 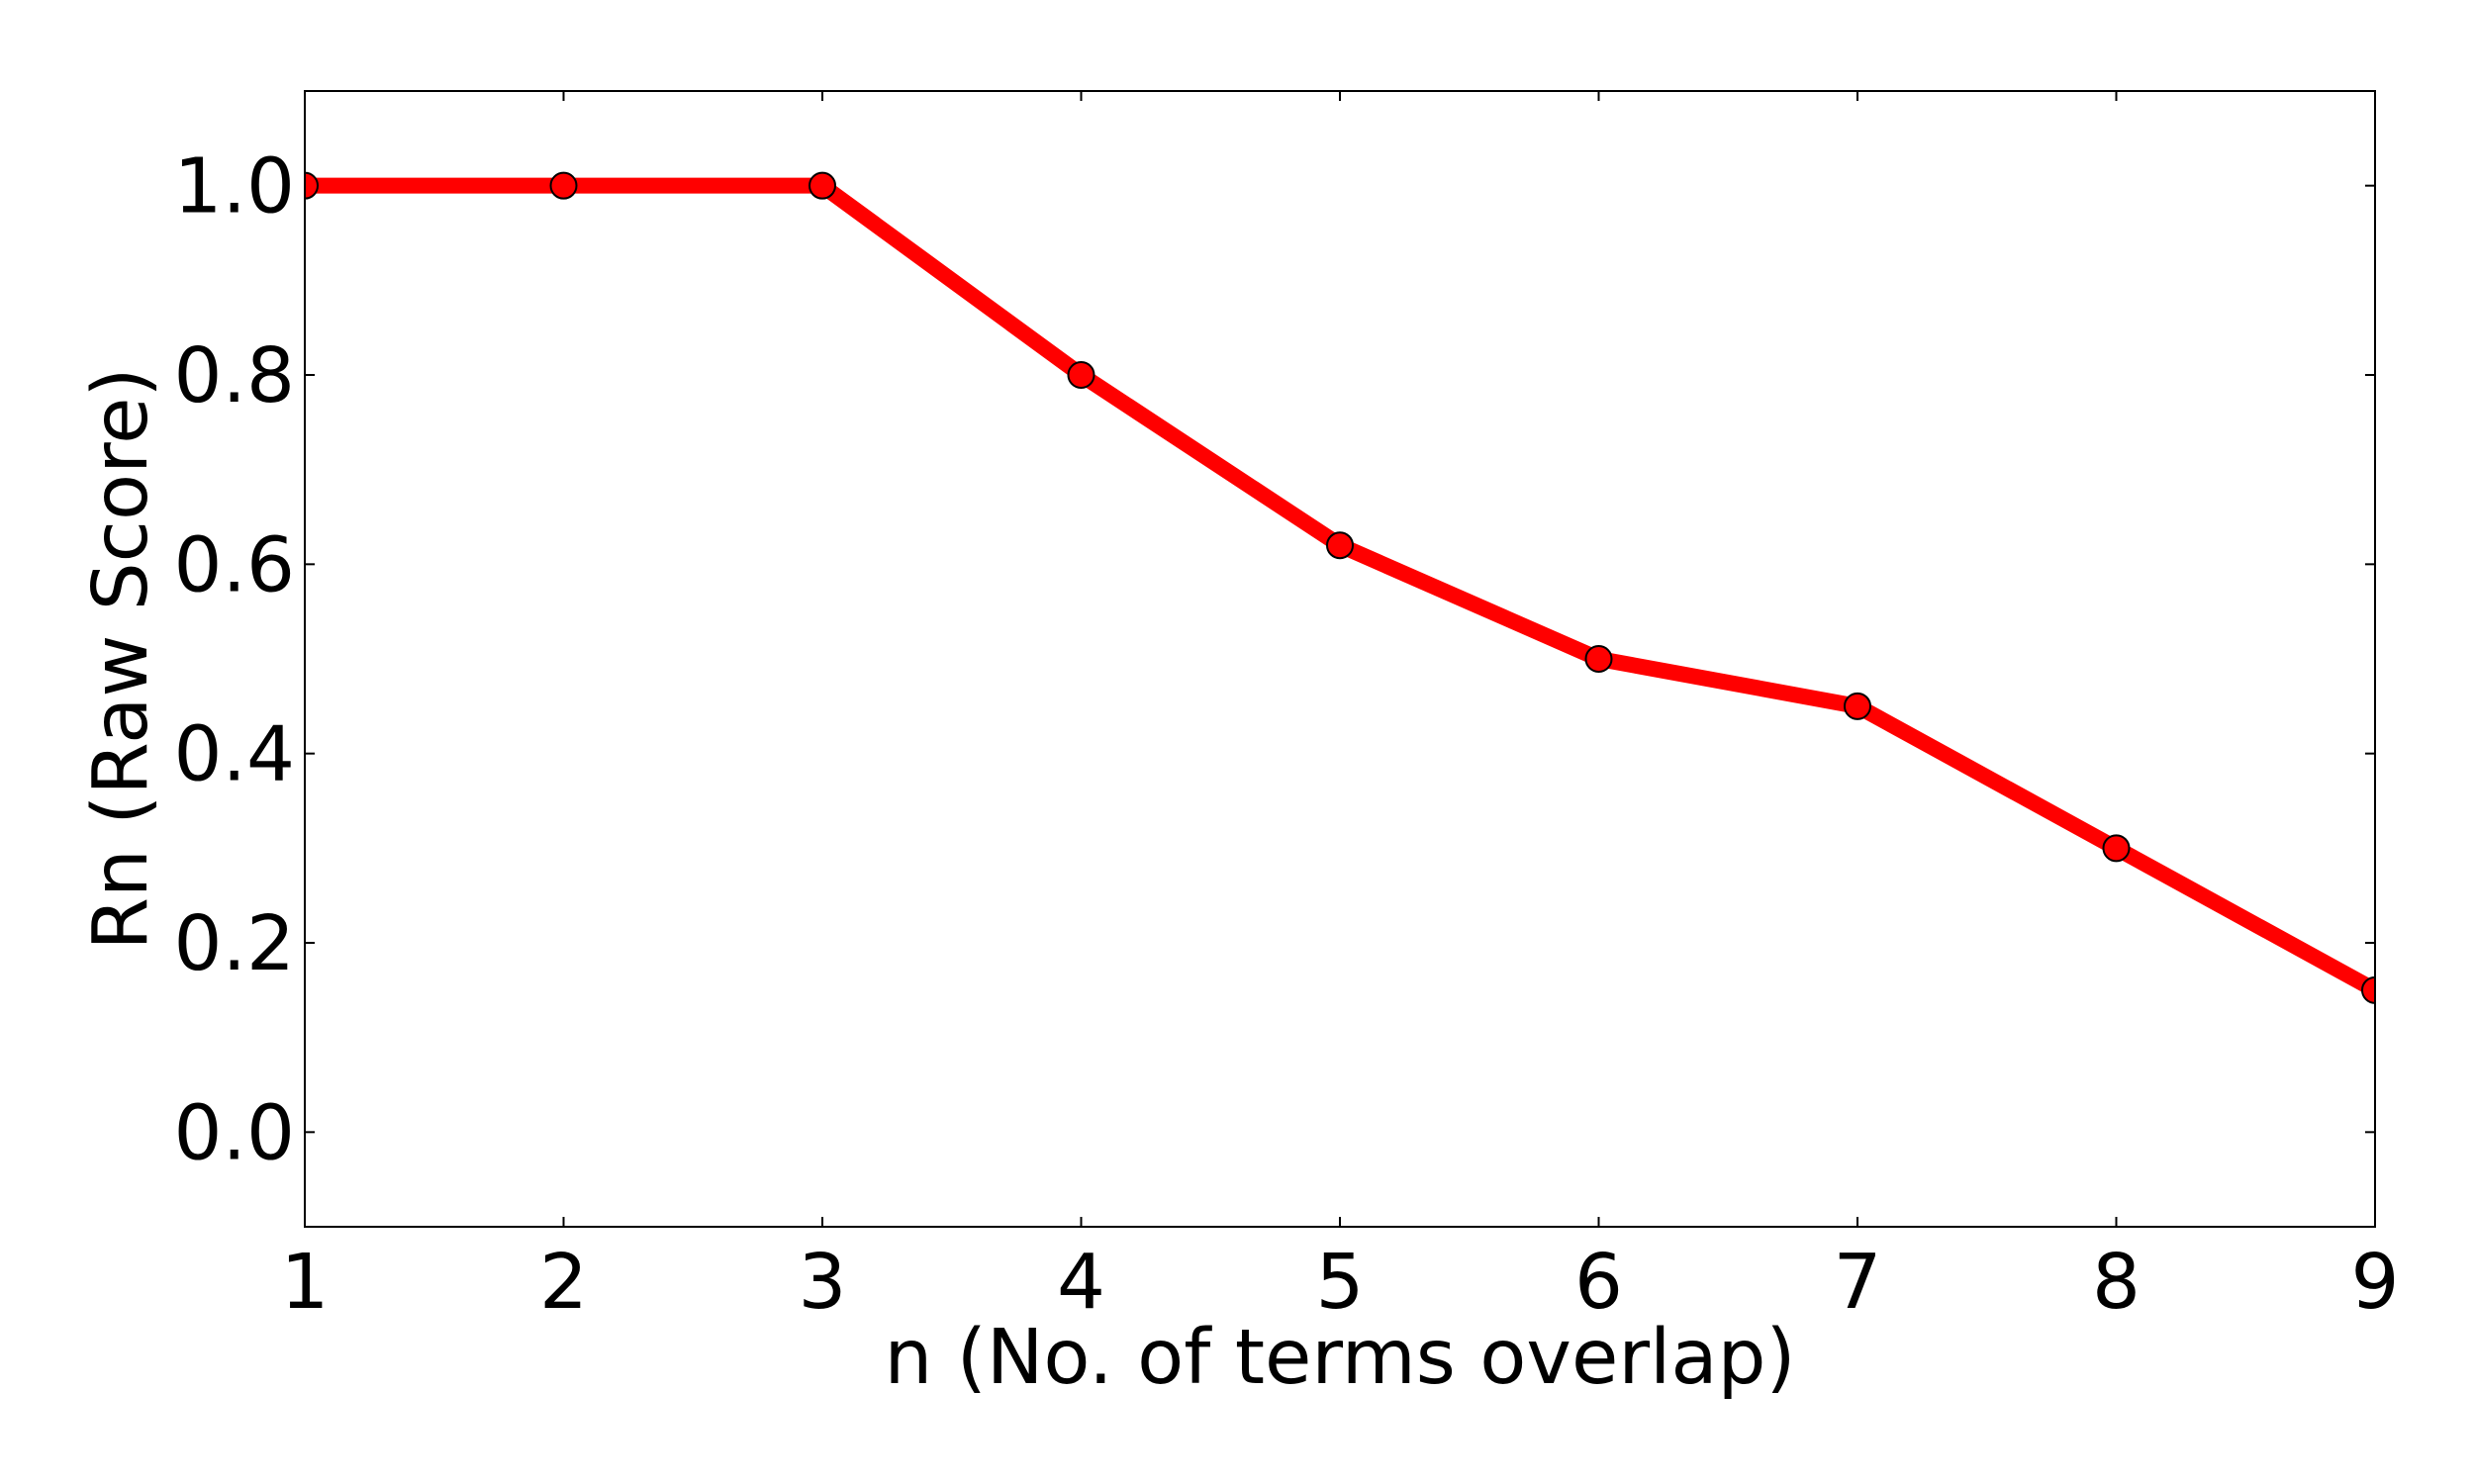 I want to click on x-tick-label: 5, so click(x=1340, y=1283).